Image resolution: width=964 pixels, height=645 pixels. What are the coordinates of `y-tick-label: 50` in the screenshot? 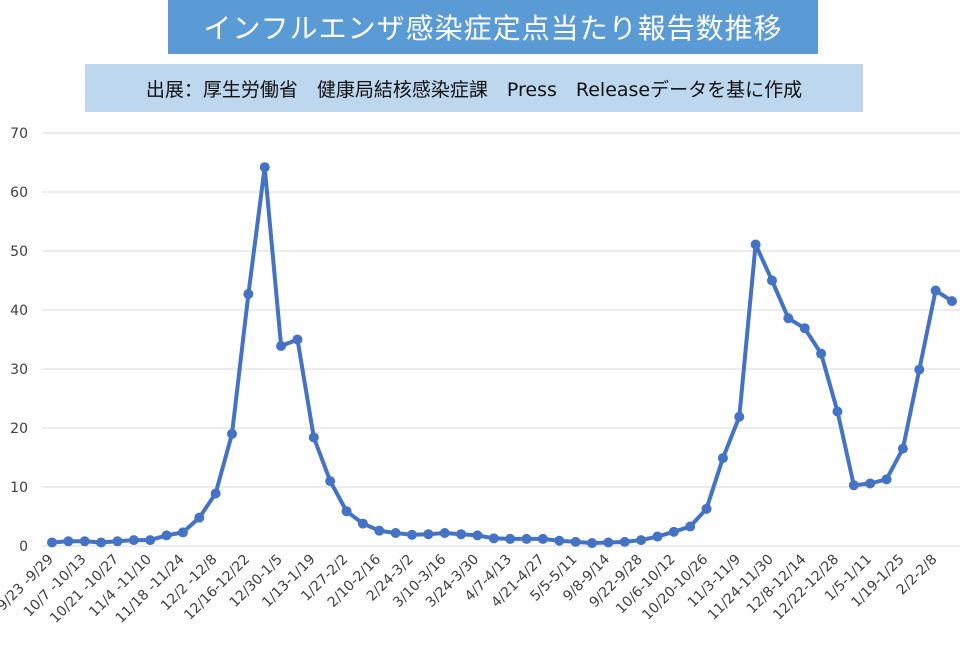 It's located at (19, 252).